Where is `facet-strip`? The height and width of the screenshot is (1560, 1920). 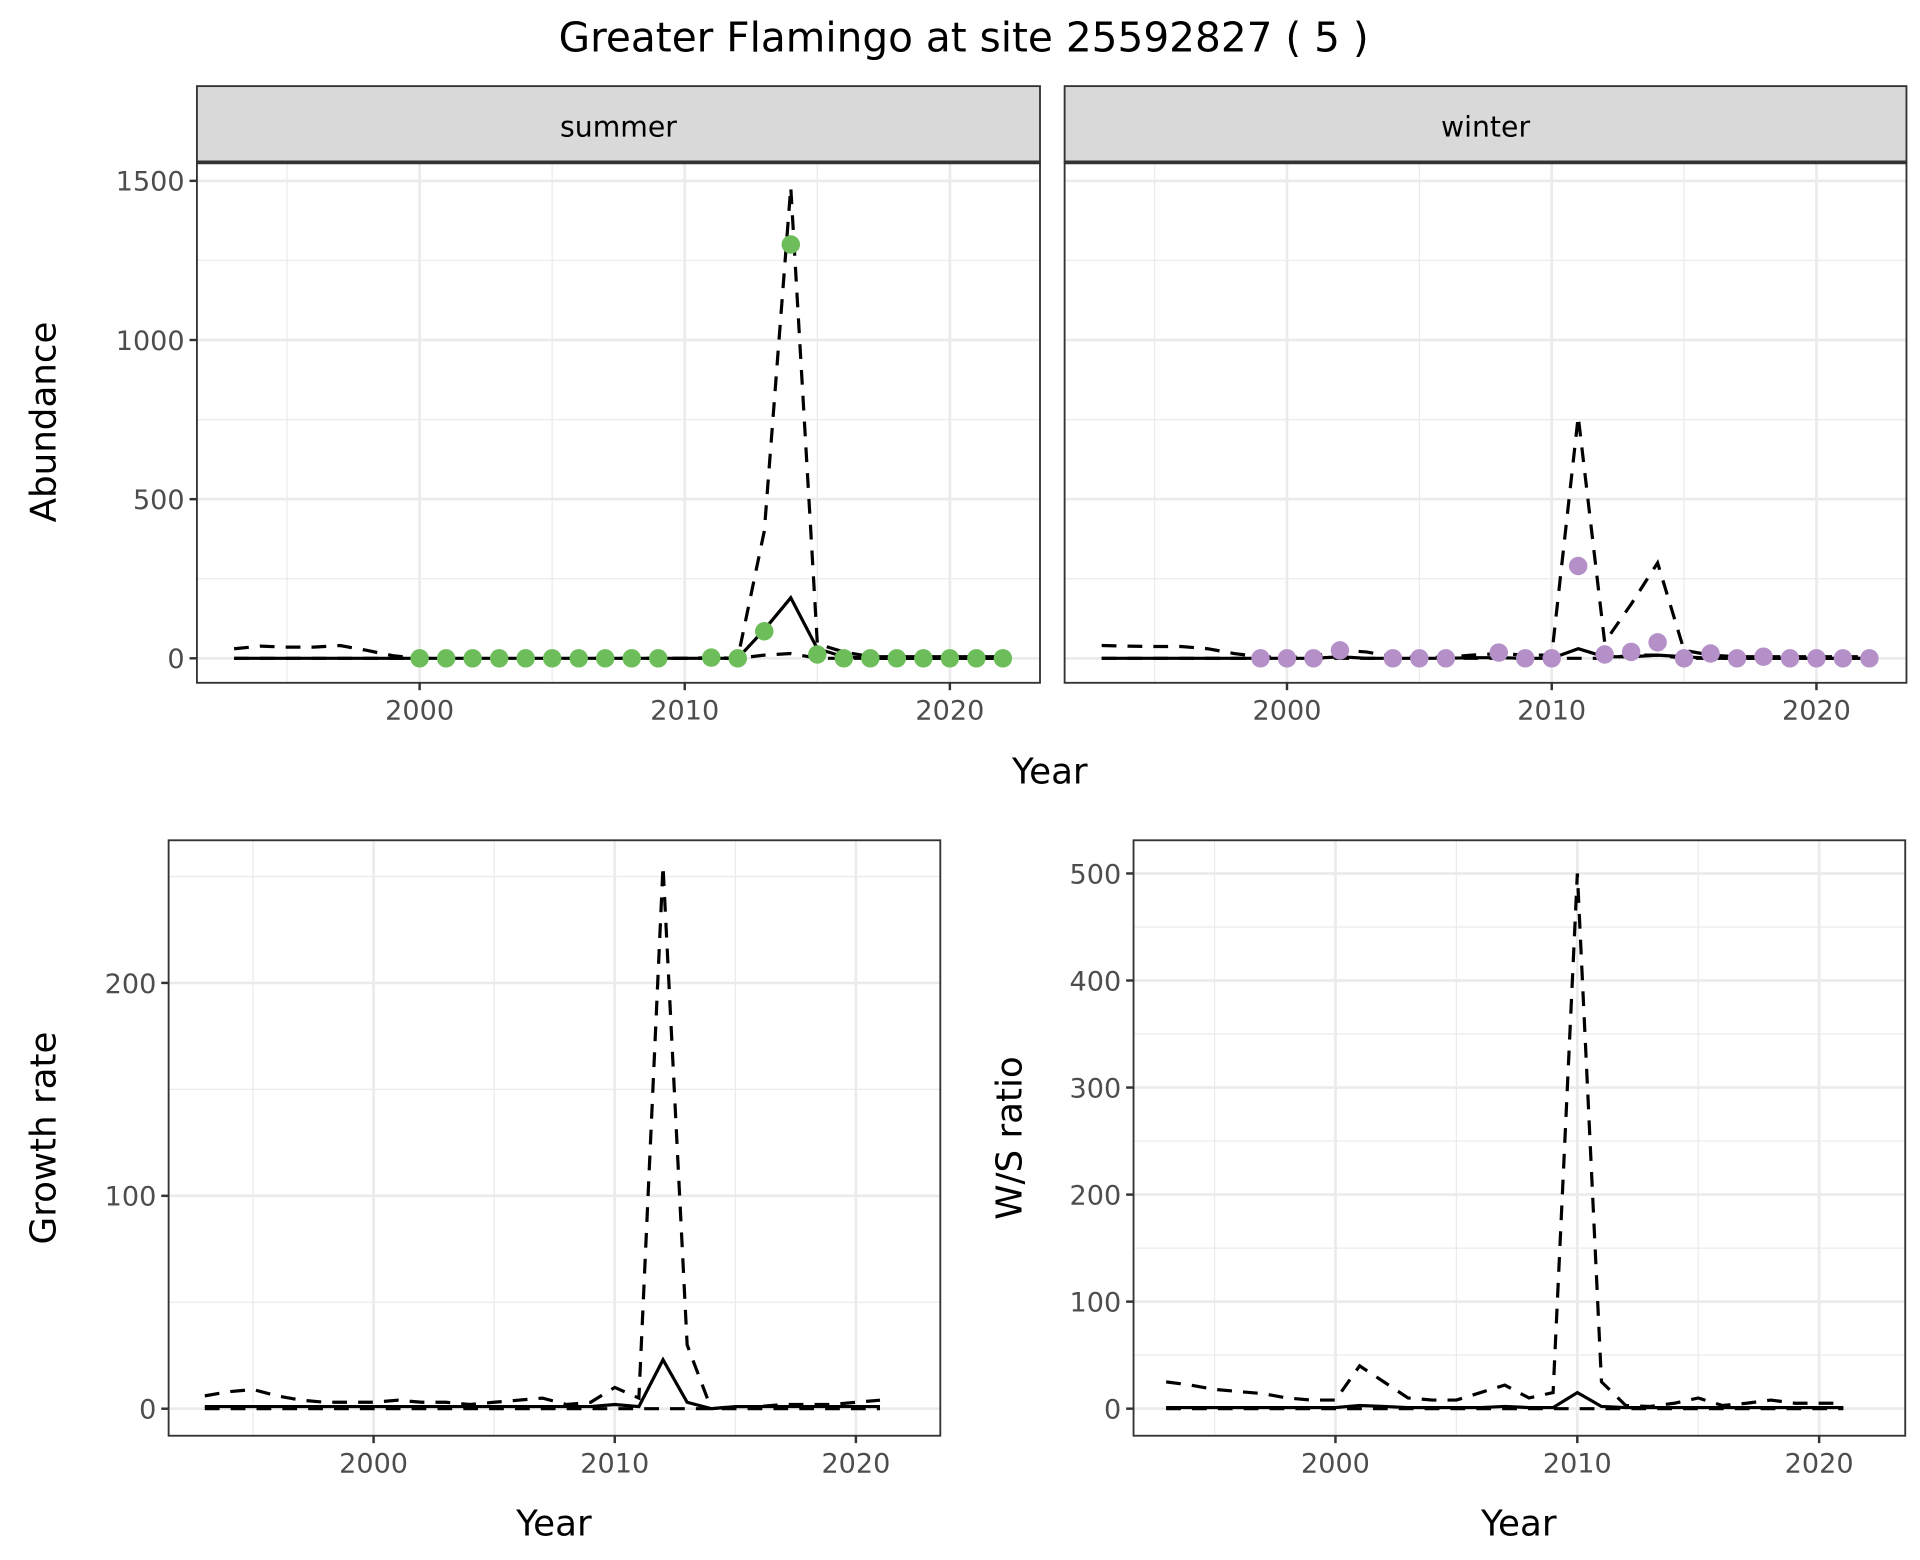
facet-strip is located at coordinates (618, 124).